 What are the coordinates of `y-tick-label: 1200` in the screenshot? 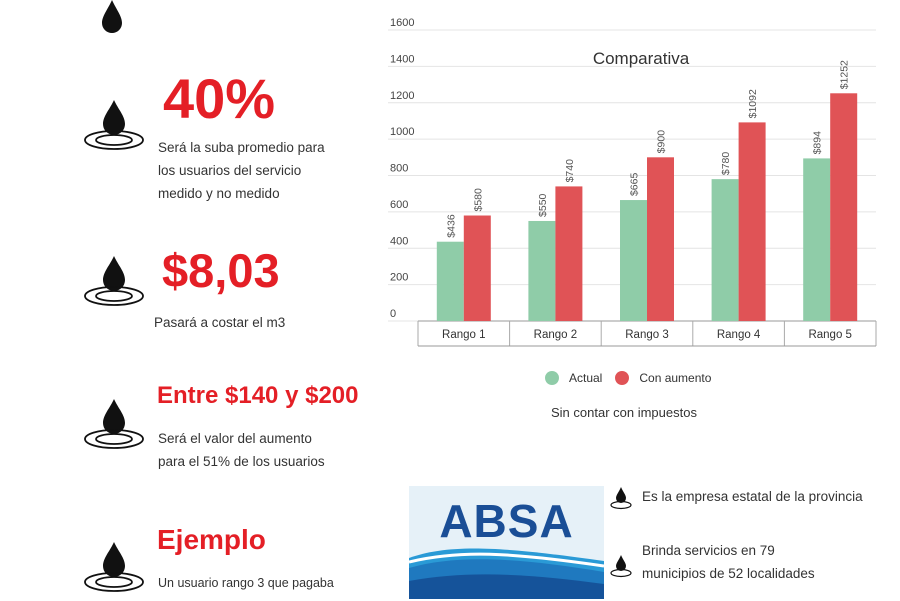 It's located at (402, 96).